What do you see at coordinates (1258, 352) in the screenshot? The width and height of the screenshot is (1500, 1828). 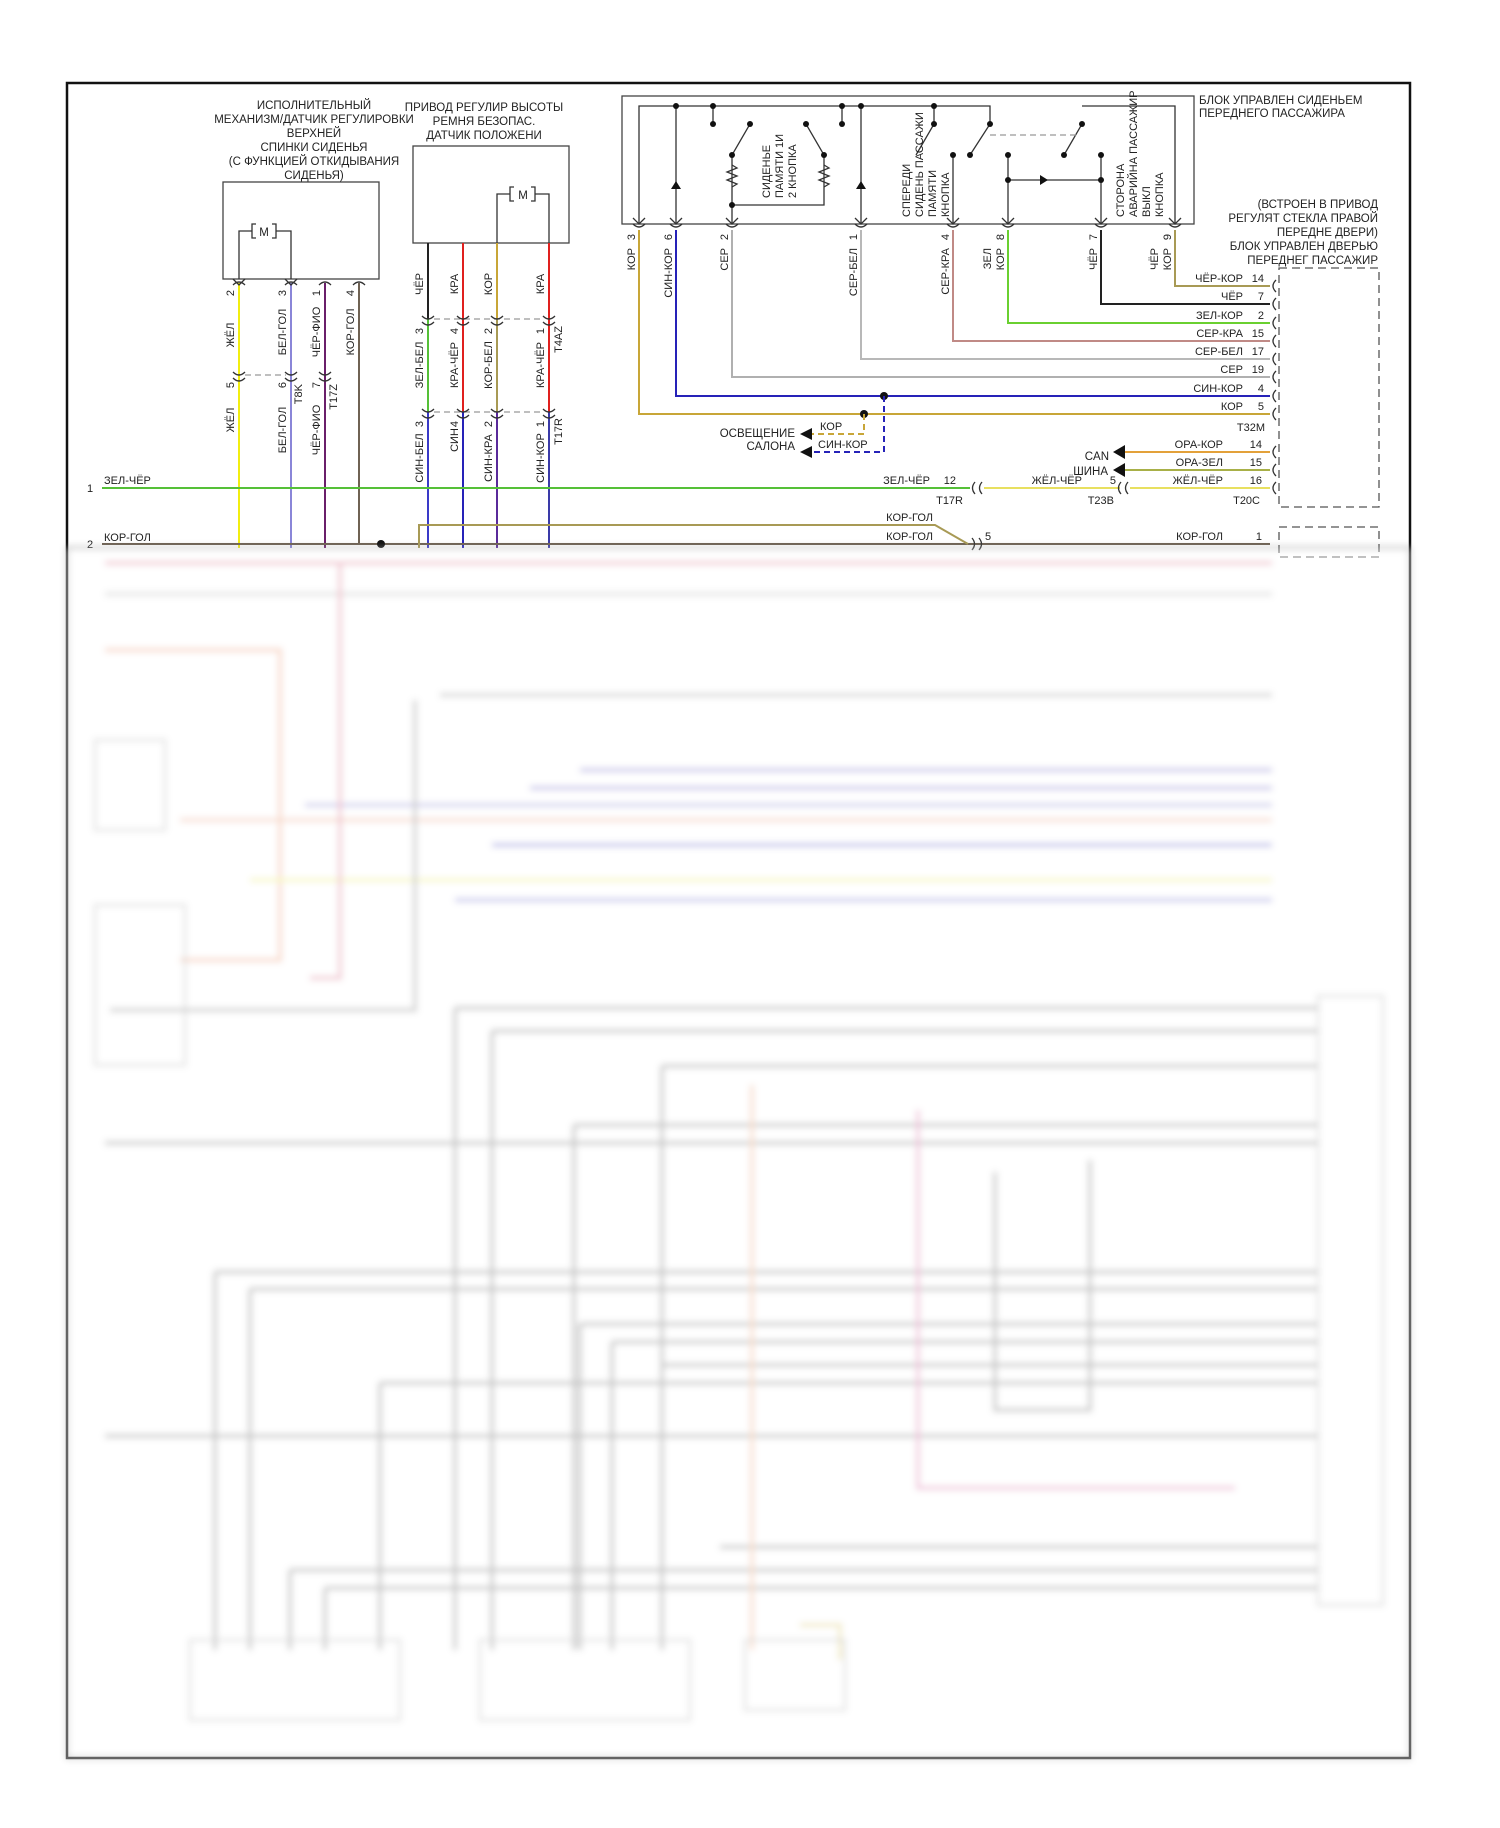 I see `pin-number: 17` at bounding box center [1258, 352].